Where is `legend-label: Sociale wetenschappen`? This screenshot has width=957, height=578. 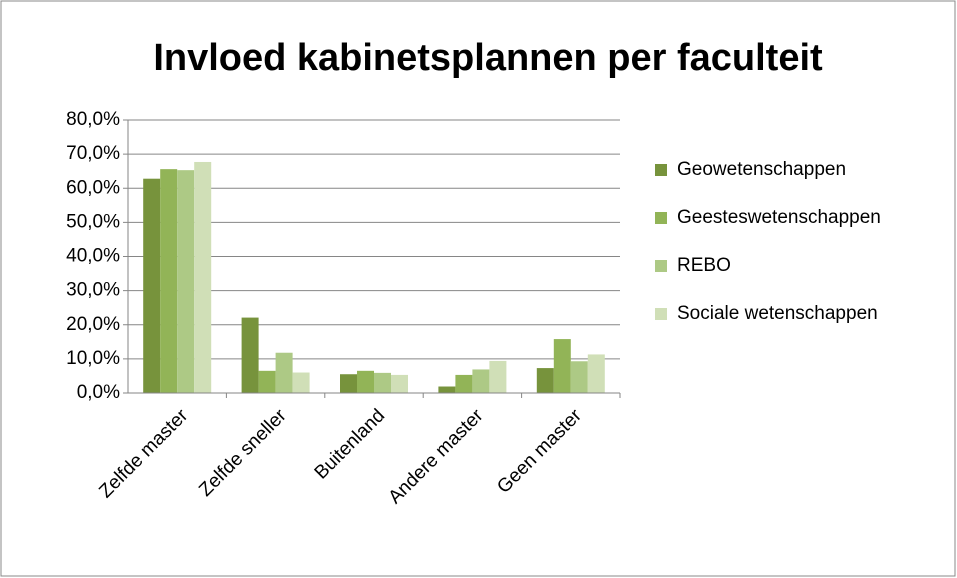
legend-label: Sociale wetenschappen is located at coordinates (777, 313).